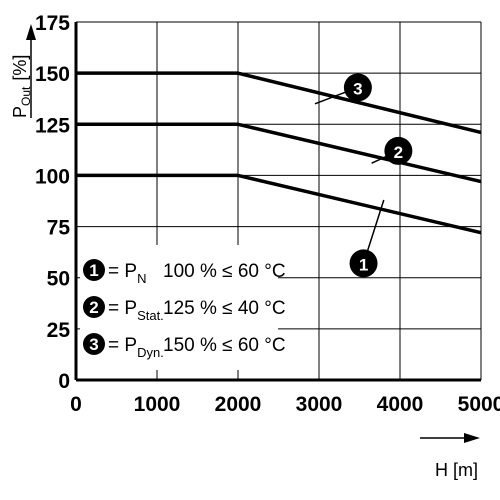 The image size is (500, 500). I want to click on x-tick-label: 4000, so click(400, 404).